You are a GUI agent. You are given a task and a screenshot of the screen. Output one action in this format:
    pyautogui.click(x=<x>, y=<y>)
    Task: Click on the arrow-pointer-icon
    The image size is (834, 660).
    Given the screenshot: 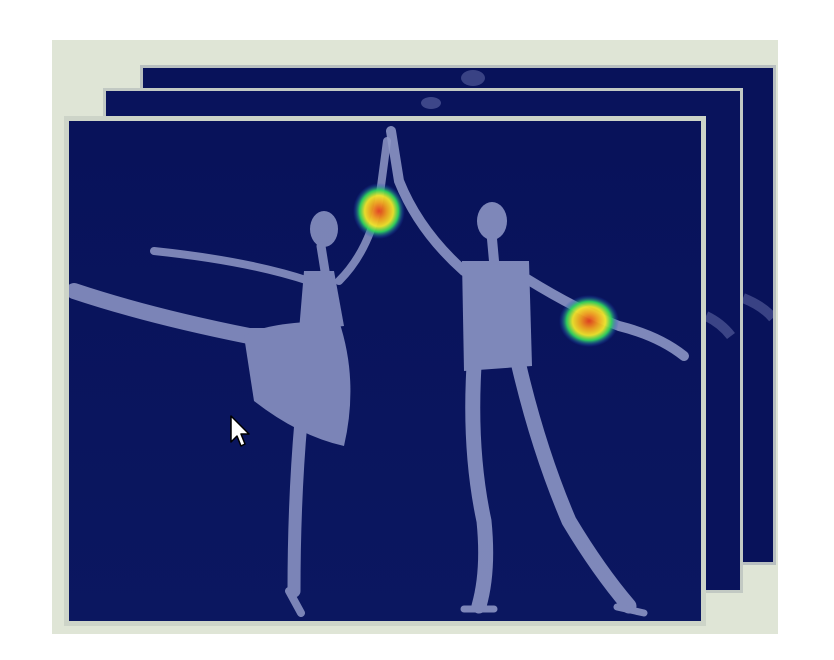 What is the action you would take?
    pyautogui.click(x=240, y=431)
    